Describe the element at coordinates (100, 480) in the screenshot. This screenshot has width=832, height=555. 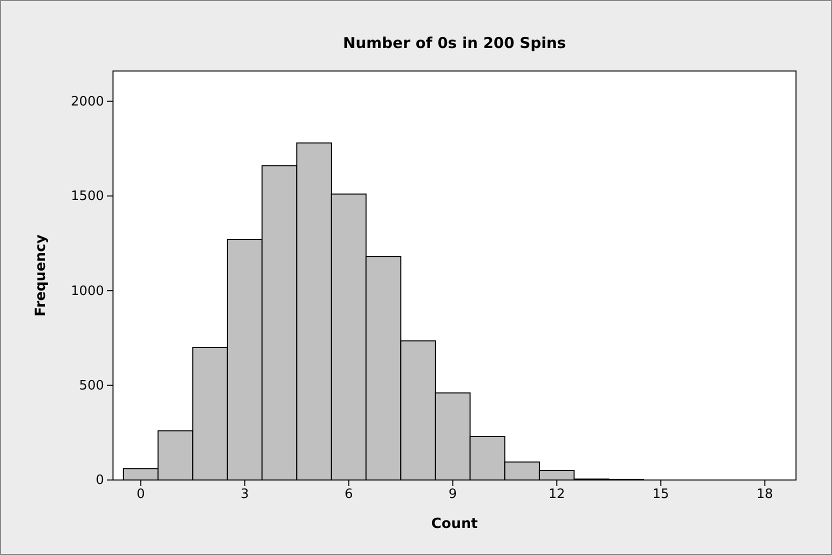
I see `y-tick-label: 0` at that location.